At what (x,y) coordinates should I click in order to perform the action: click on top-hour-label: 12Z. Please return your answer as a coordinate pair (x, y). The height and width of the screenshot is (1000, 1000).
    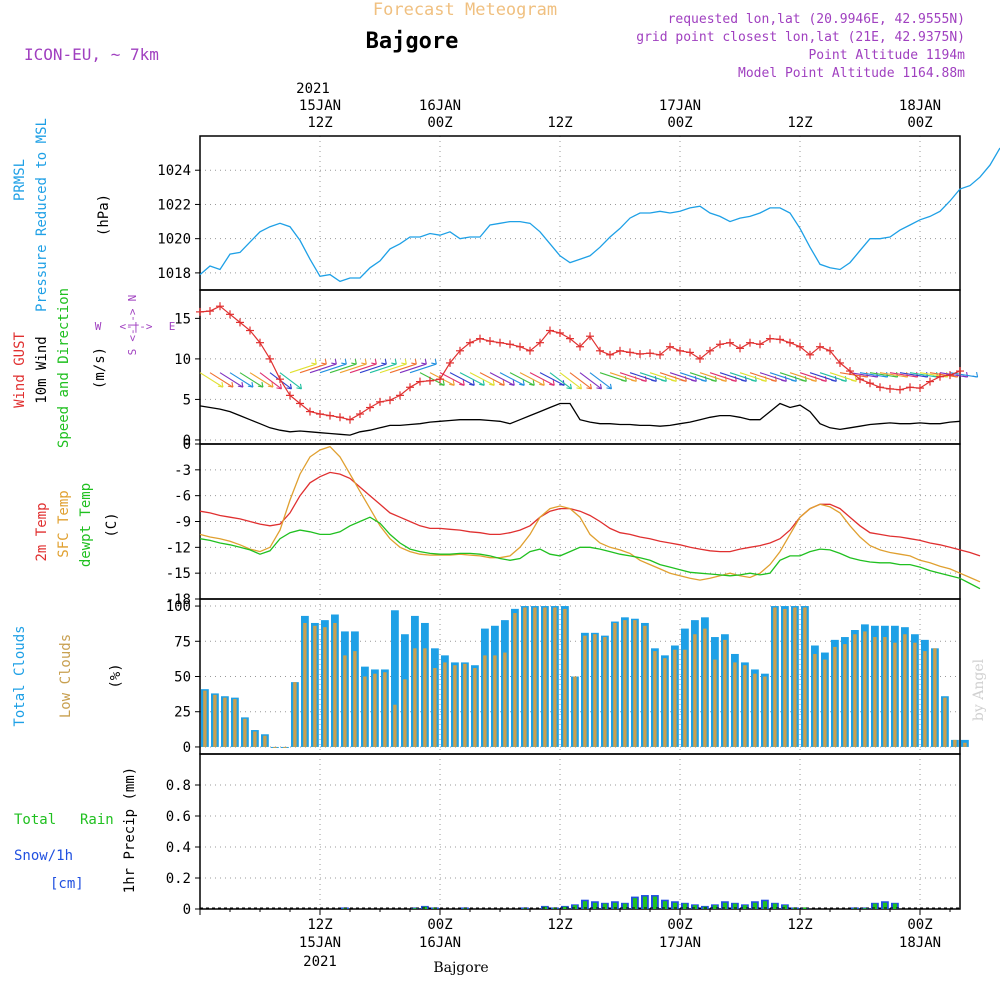
    Looking at the image, I should click on (319, 123).